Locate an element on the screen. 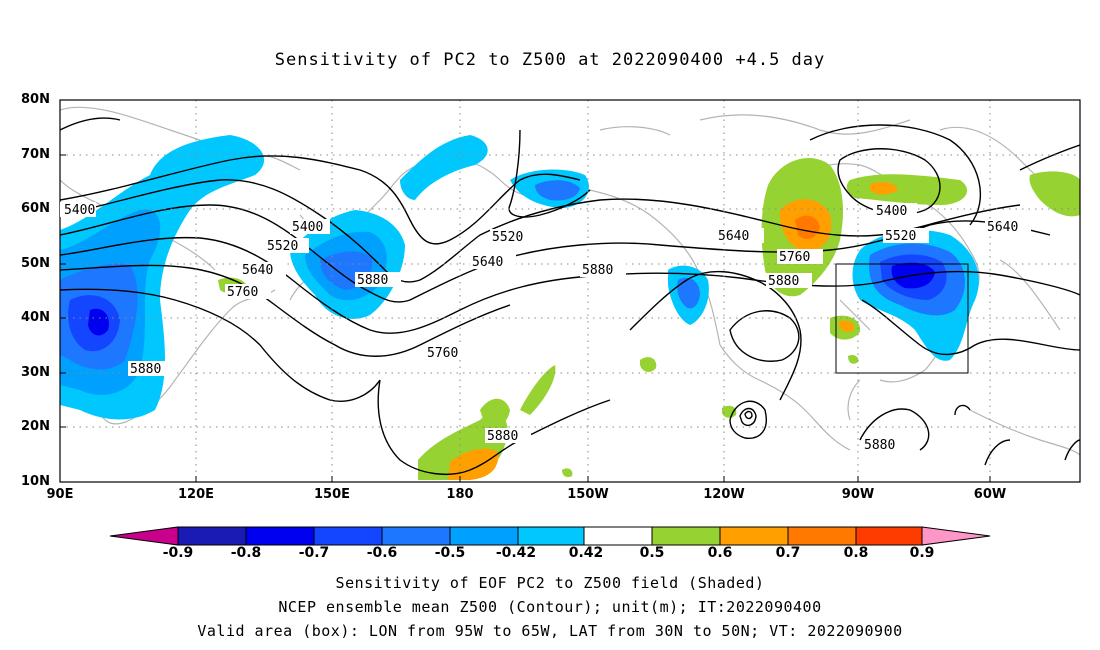  contour-label-5880-mid-pacific: 5880 is located at coordinates (597, 270).